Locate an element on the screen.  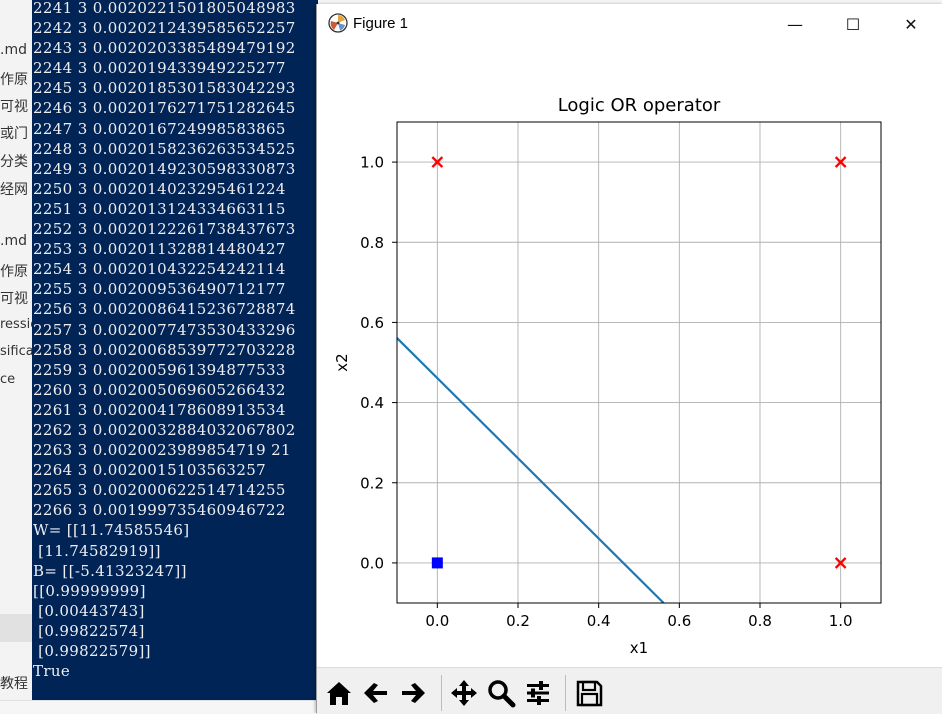
sidebar-item: 或门 is located at coordinates (14, 134).